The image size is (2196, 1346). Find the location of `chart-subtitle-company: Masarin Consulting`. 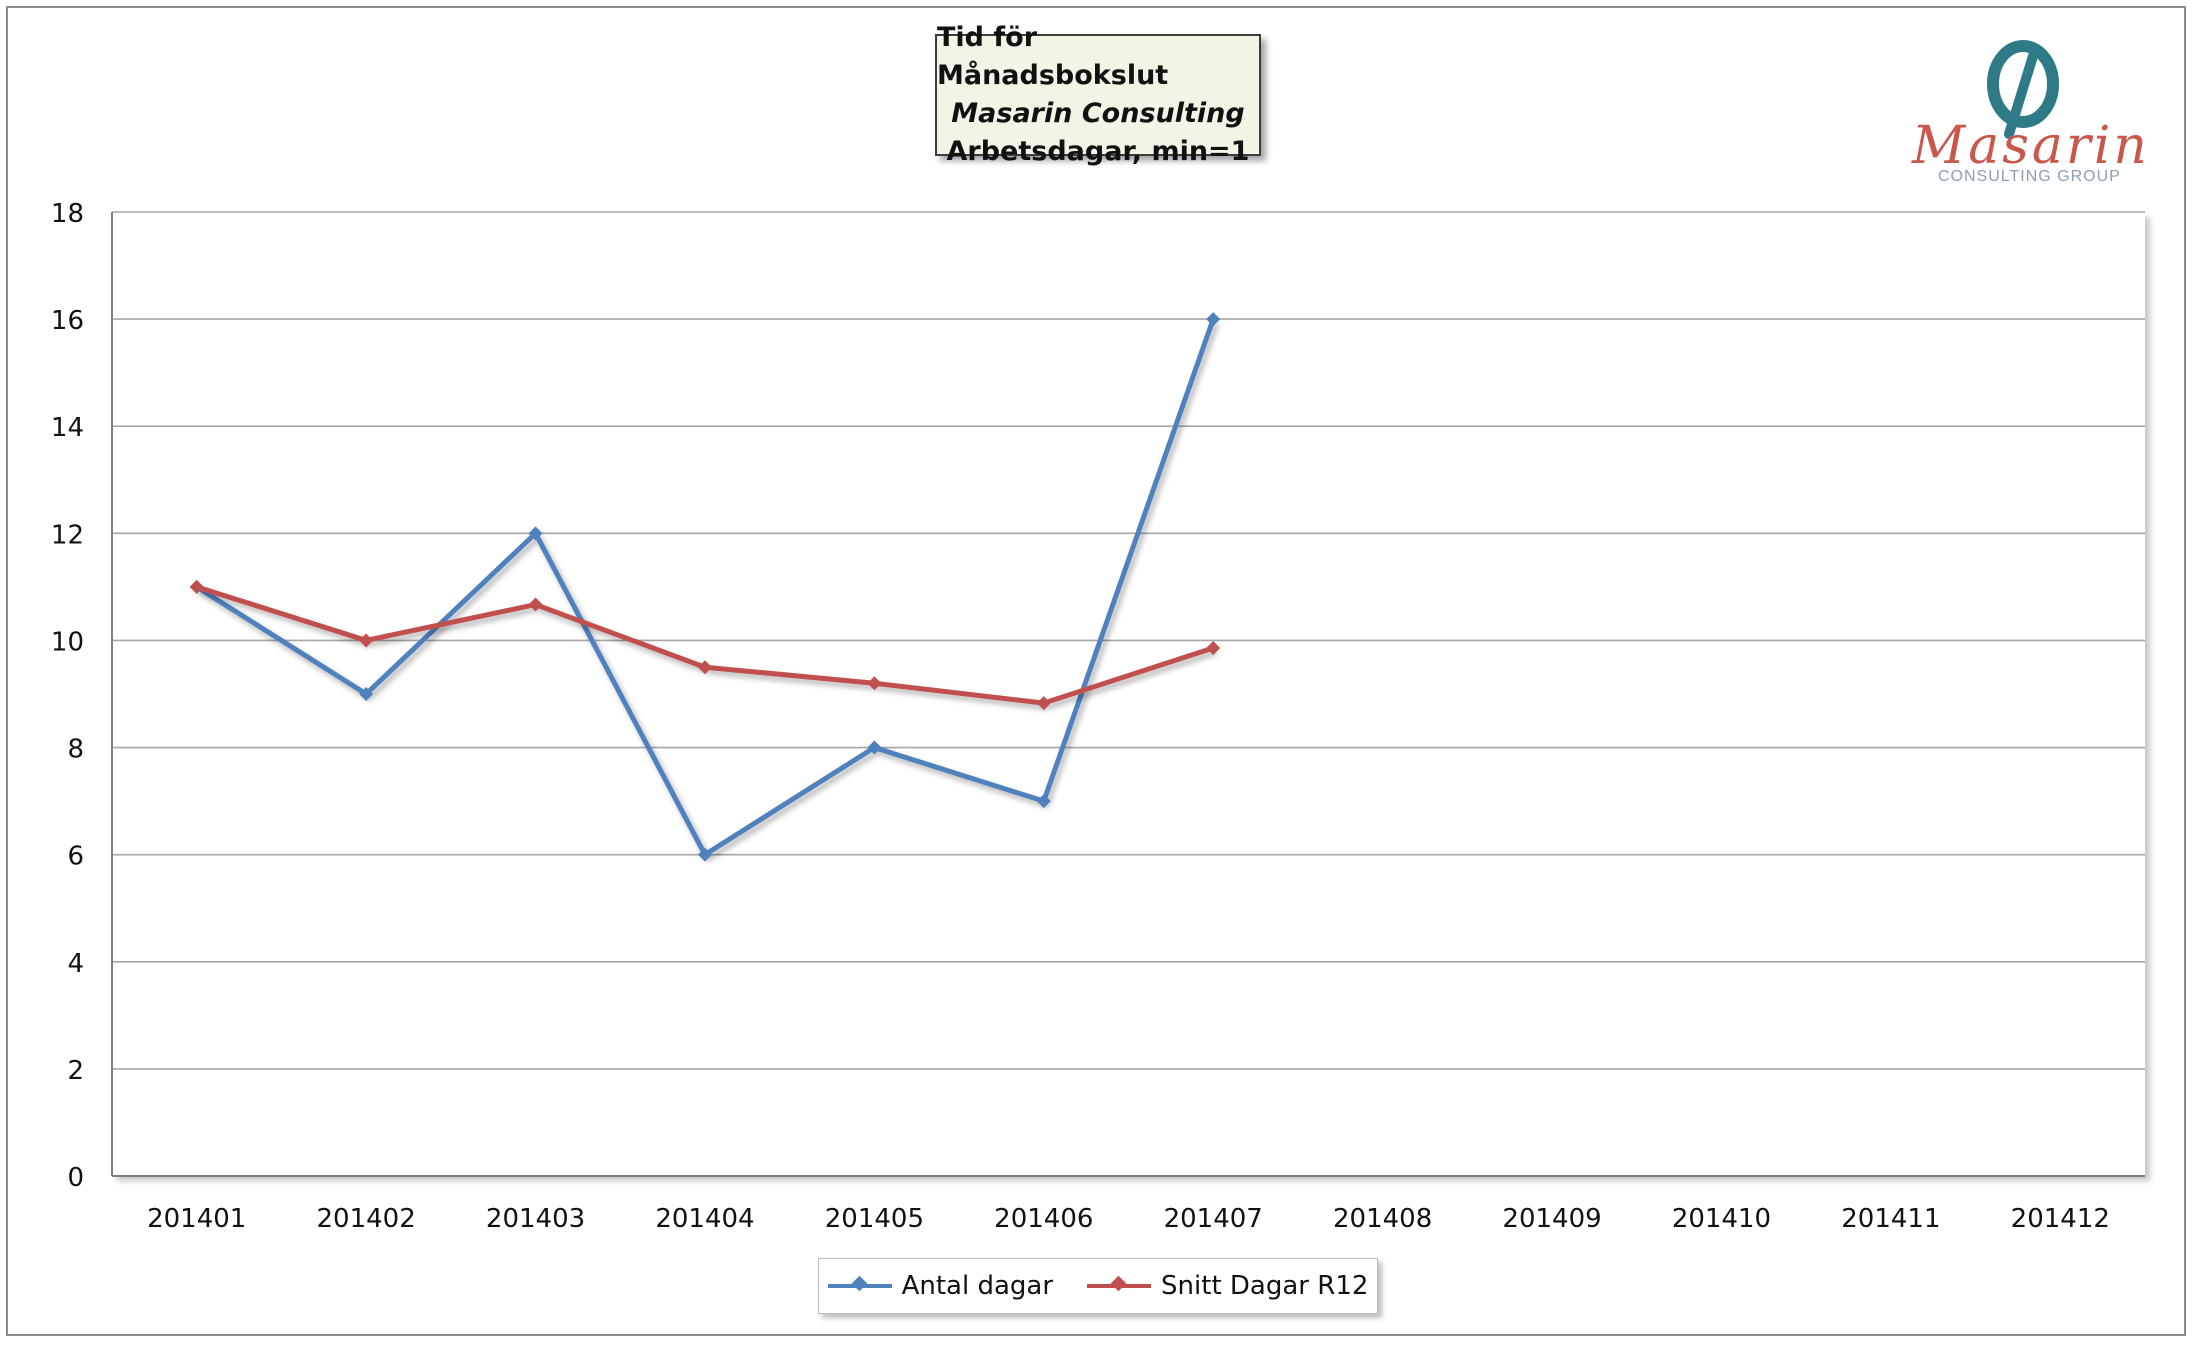

chart-subtitle-company: Masarin Consulting is located at coordinates (1098, 113).